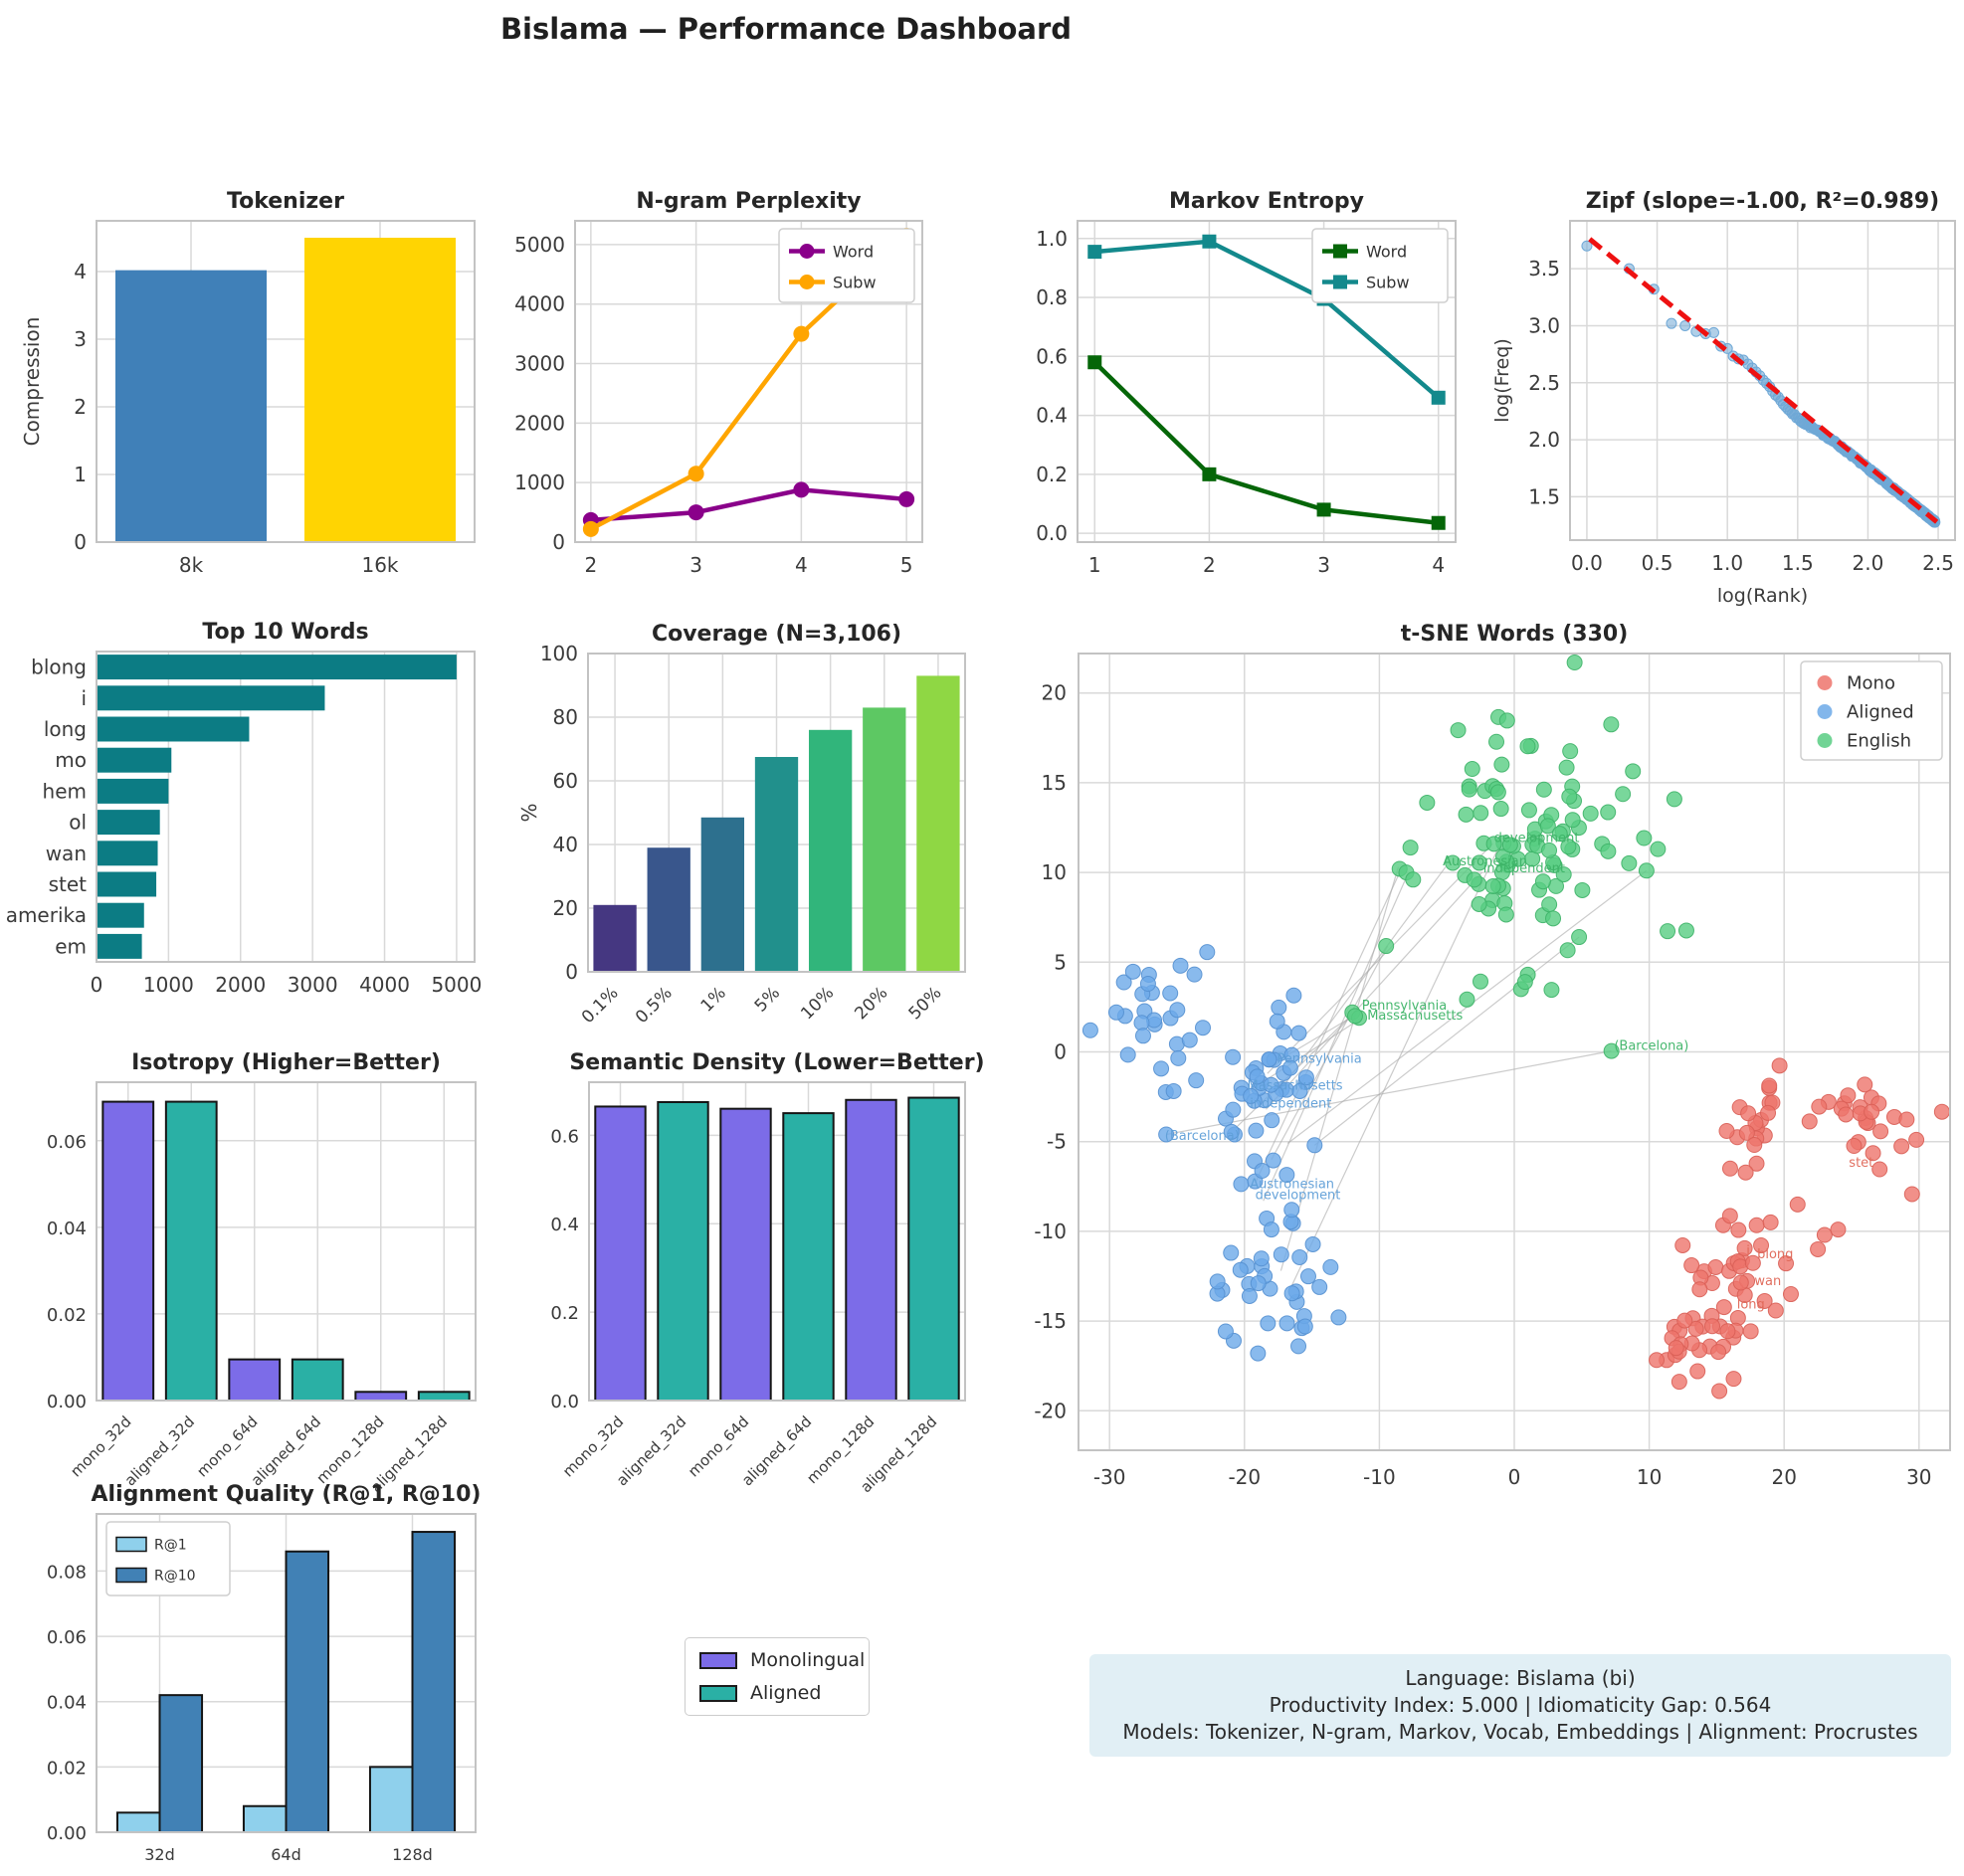 The height and width of the screenshot is (1876, 1964). I want to click on svg-text: 1.5, so click(1544, 496).